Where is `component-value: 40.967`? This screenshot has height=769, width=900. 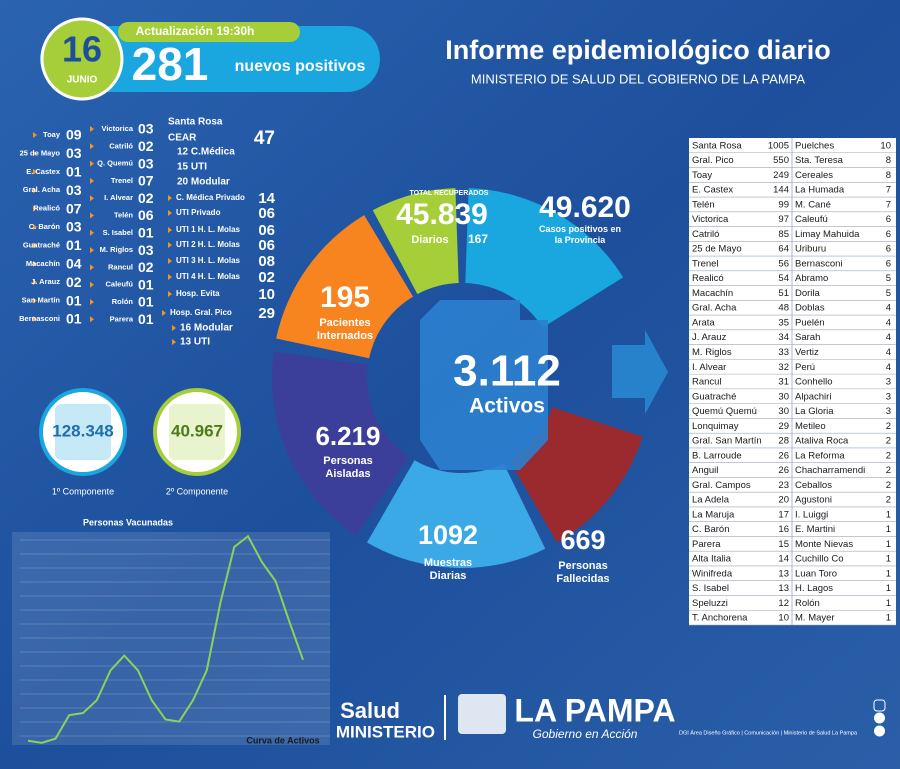
component-value: 40.967 is located at coordinates (197, 430).